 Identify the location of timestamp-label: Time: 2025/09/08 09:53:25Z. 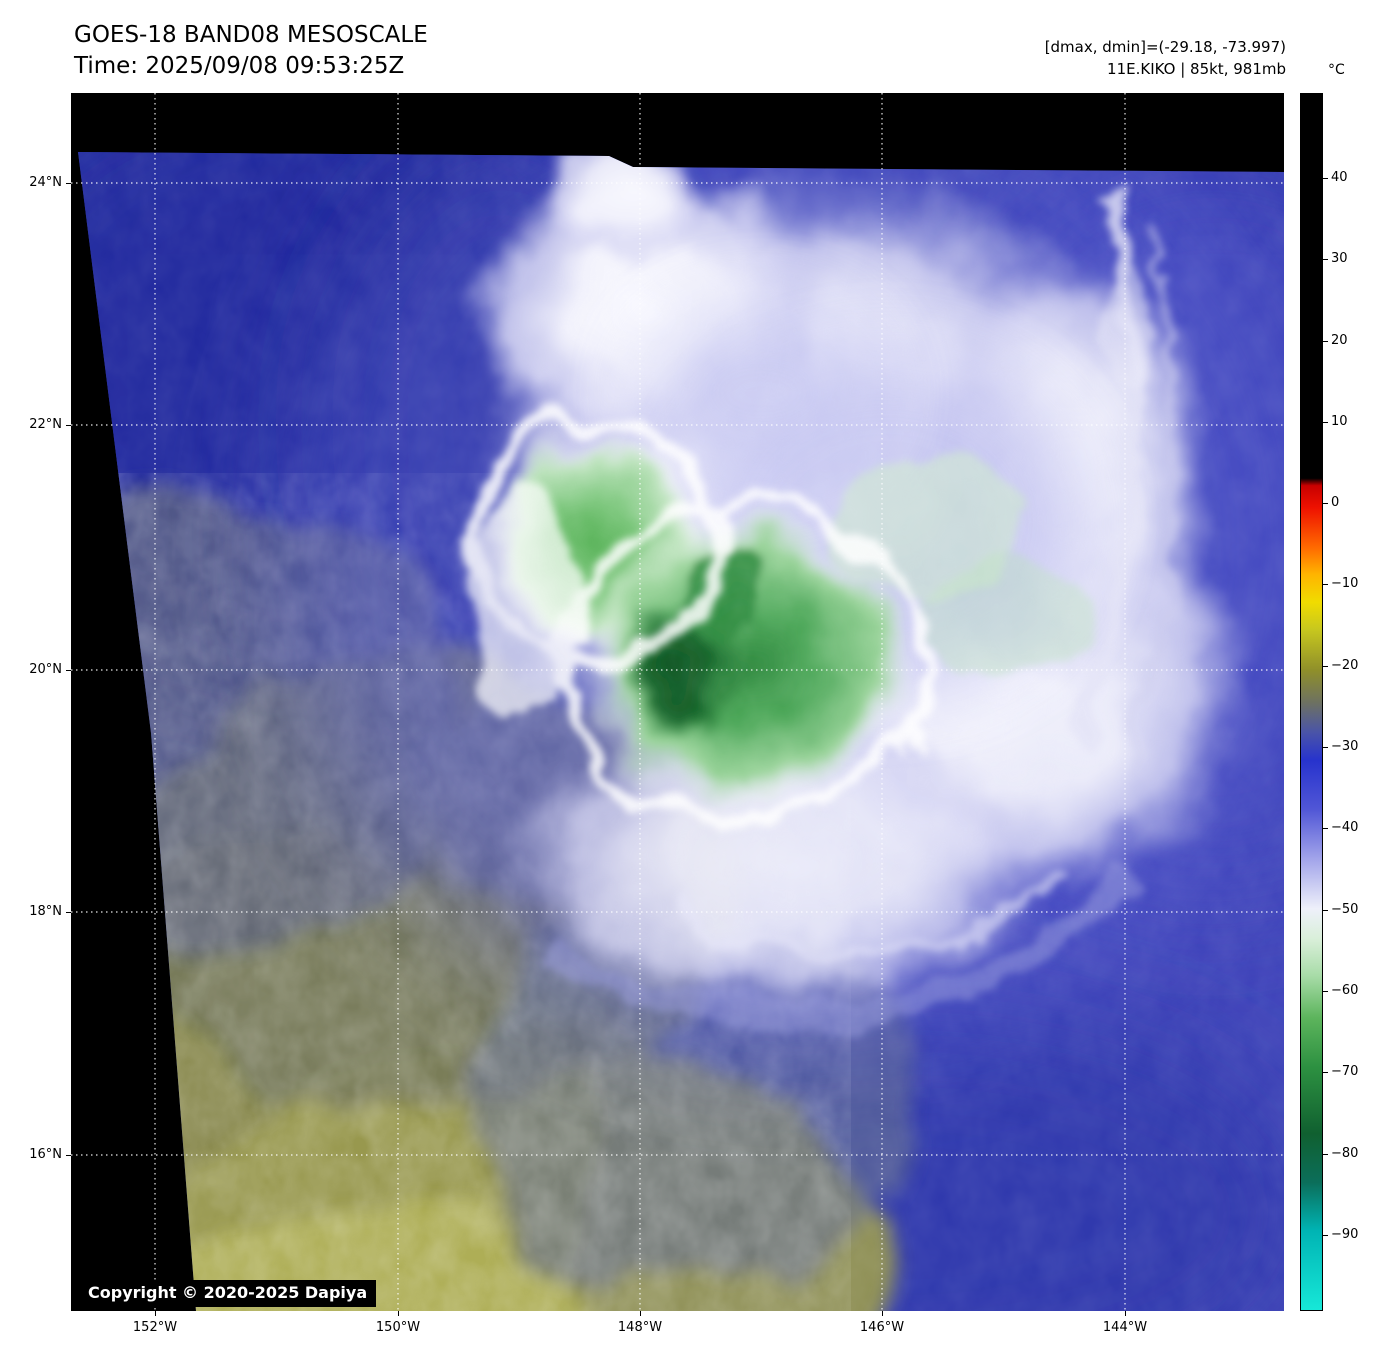
(239, 66).